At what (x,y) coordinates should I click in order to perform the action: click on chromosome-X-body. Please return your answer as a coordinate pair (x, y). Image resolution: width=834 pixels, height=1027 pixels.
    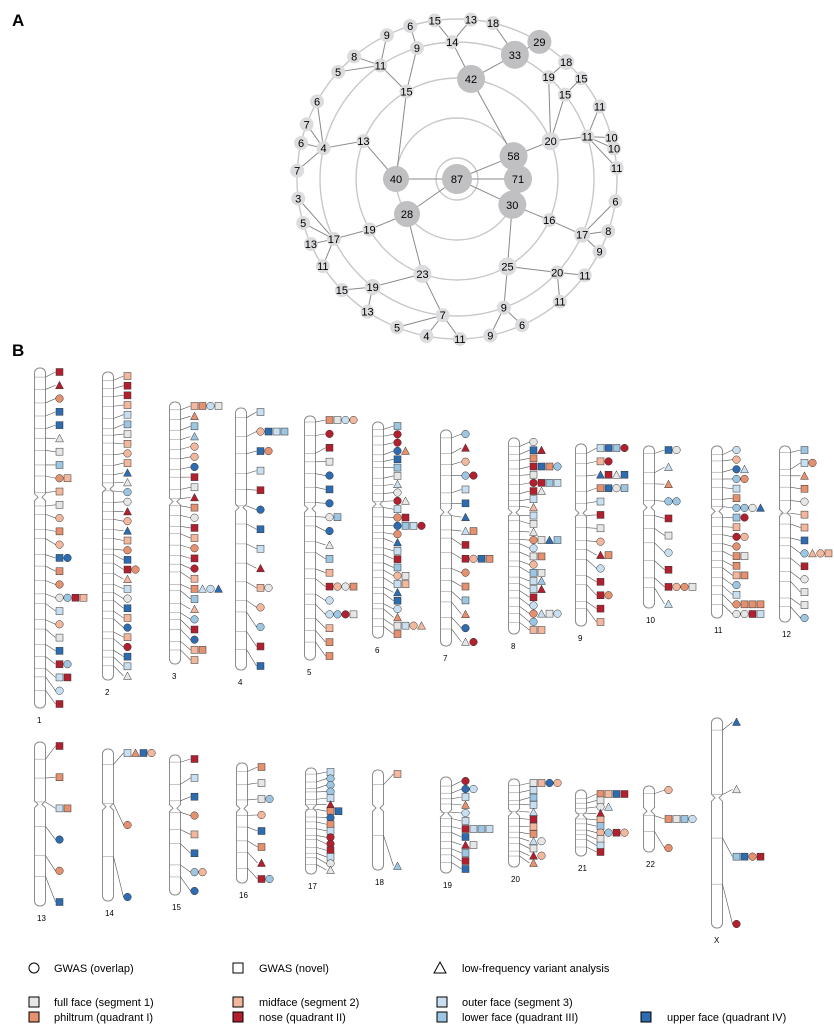
    Looking at the image, I should click on (717, 823).